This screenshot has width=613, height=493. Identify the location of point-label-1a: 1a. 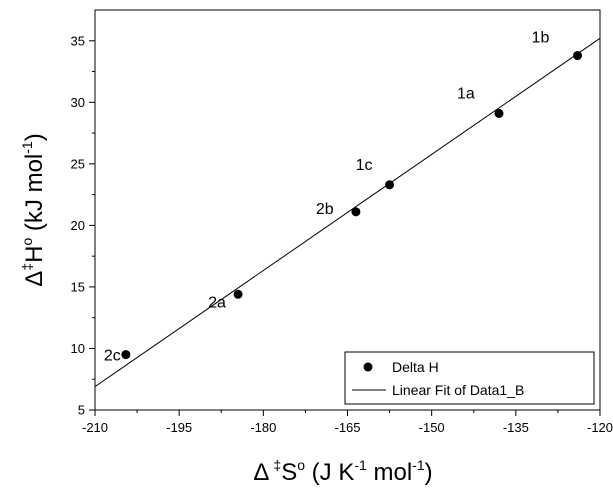
(466, 93).